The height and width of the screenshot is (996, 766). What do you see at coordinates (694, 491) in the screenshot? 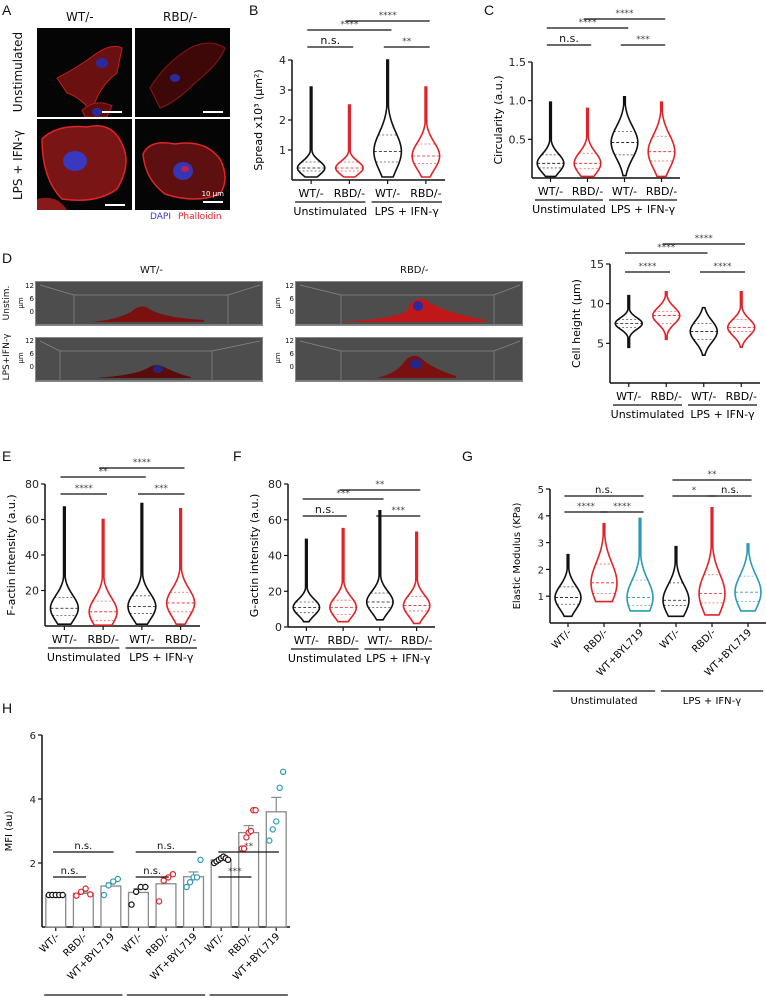
I see `significance-label: *` at bounding box center [694, 491].